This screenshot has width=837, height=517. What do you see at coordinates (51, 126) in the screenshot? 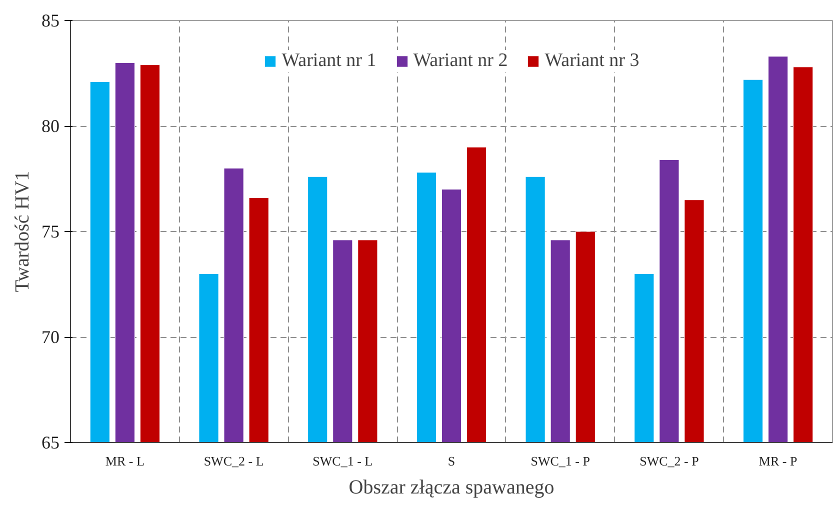
I see `y-tick-label: 80` at bounding box center [51, 126].